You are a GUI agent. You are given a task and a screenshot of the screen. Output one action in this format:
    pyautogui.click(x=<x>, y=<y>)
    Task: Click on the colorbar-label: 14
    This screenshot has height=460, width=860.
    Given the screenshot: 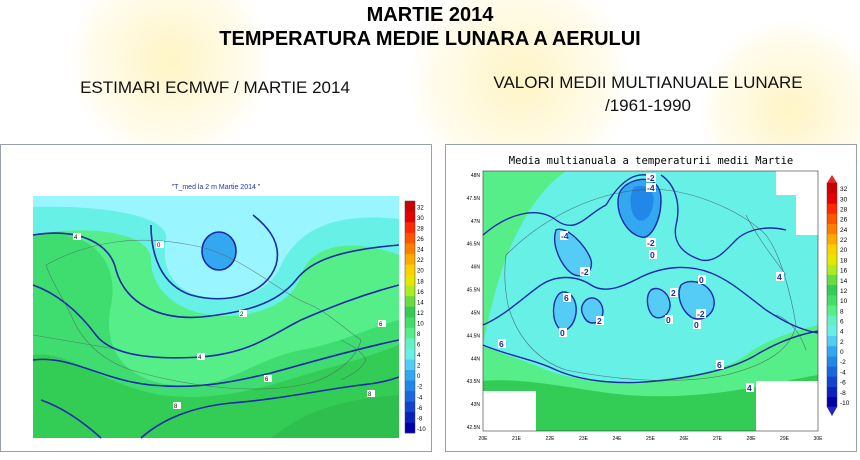 What is the action you would take?
    pyautogui.click(x=420, y=303)
    